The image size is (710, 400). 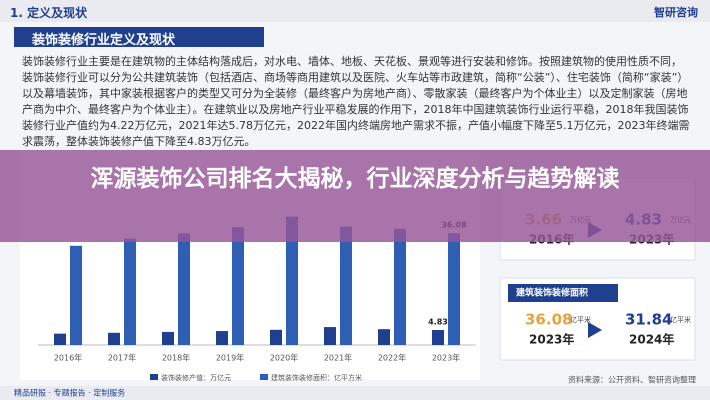 What do you see at coordinates (338, 358) in the screenshot?
I see `x-tick-label: 2021年` at bounding box center [338, 358].